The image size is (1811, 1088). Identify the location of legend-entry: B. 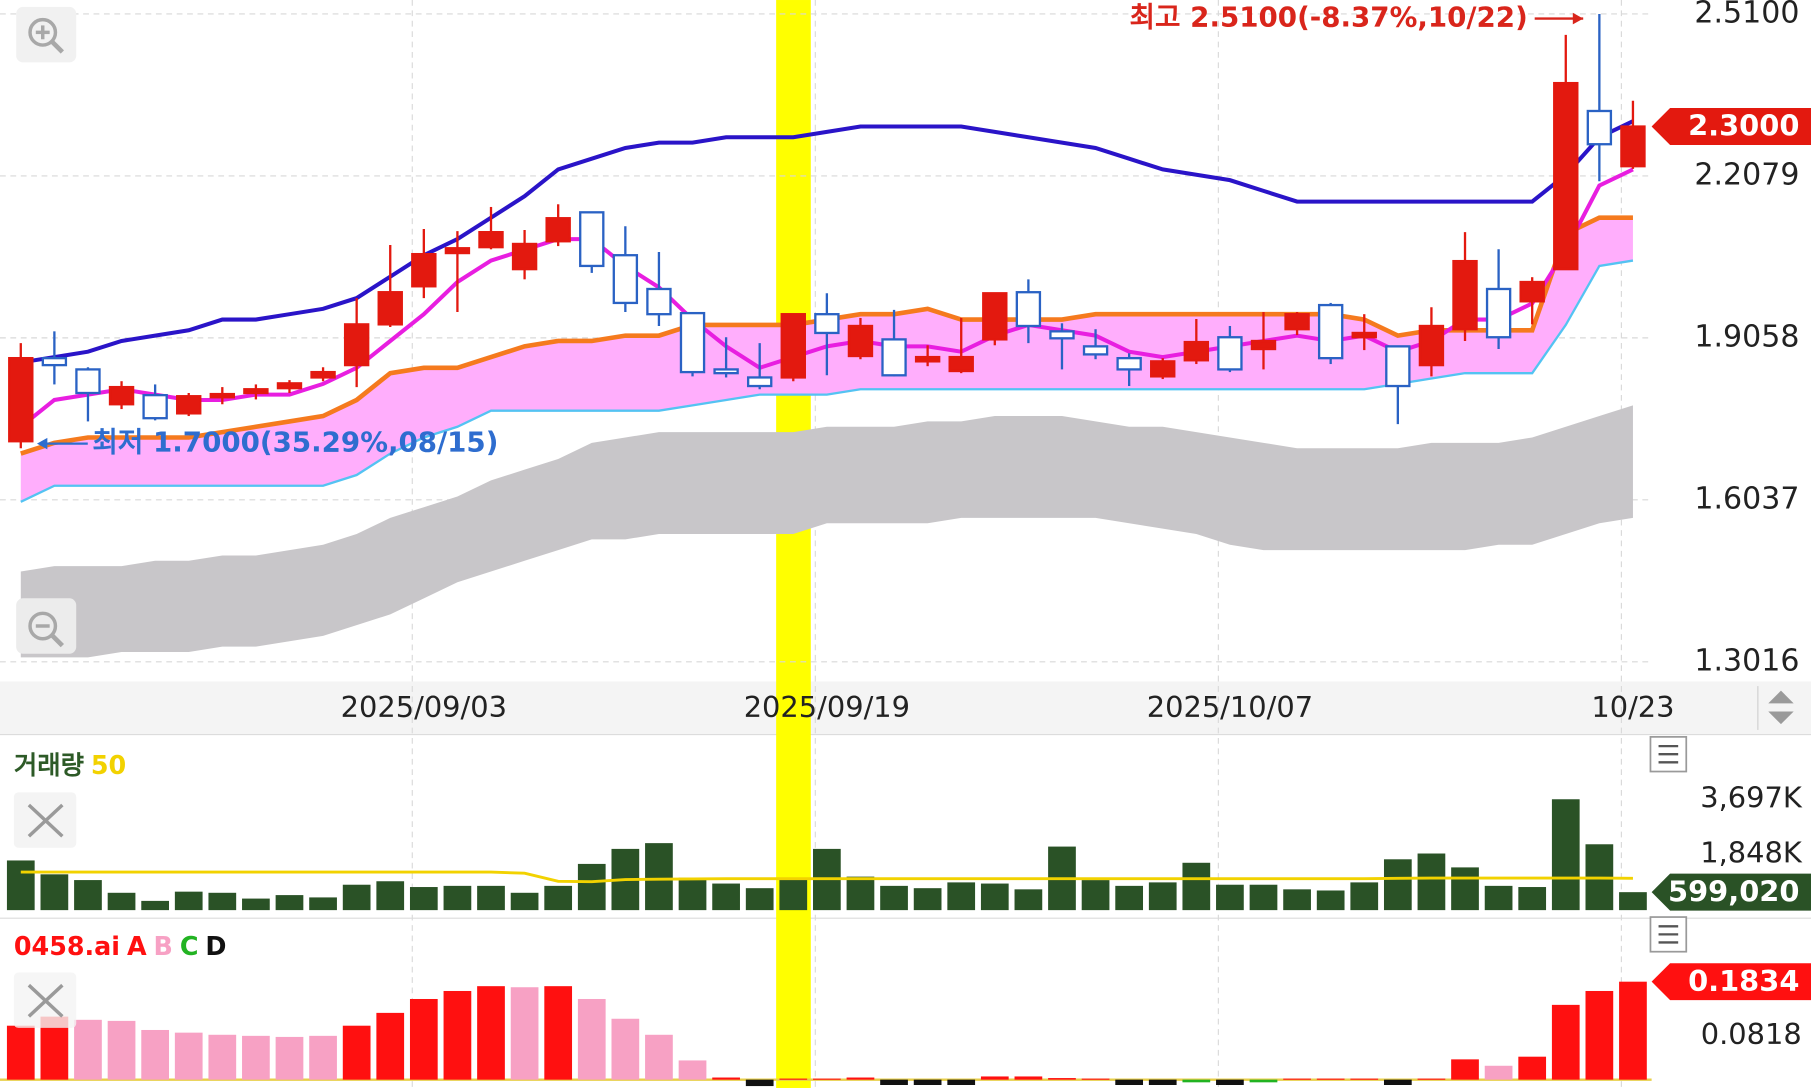
(163, 946).